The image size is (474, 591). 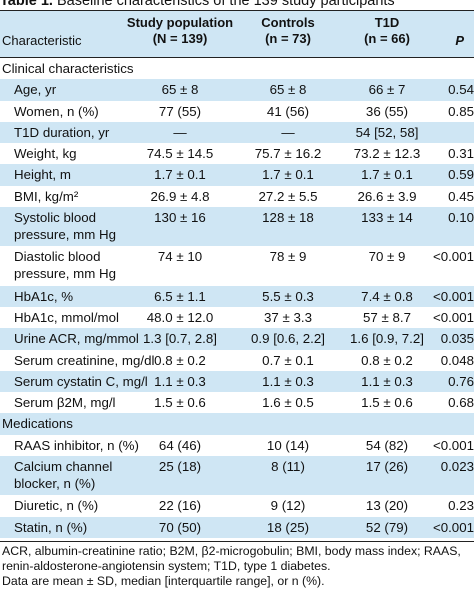 I want to click on cell-t1d: 17 (26), so click(x=387, y=467).